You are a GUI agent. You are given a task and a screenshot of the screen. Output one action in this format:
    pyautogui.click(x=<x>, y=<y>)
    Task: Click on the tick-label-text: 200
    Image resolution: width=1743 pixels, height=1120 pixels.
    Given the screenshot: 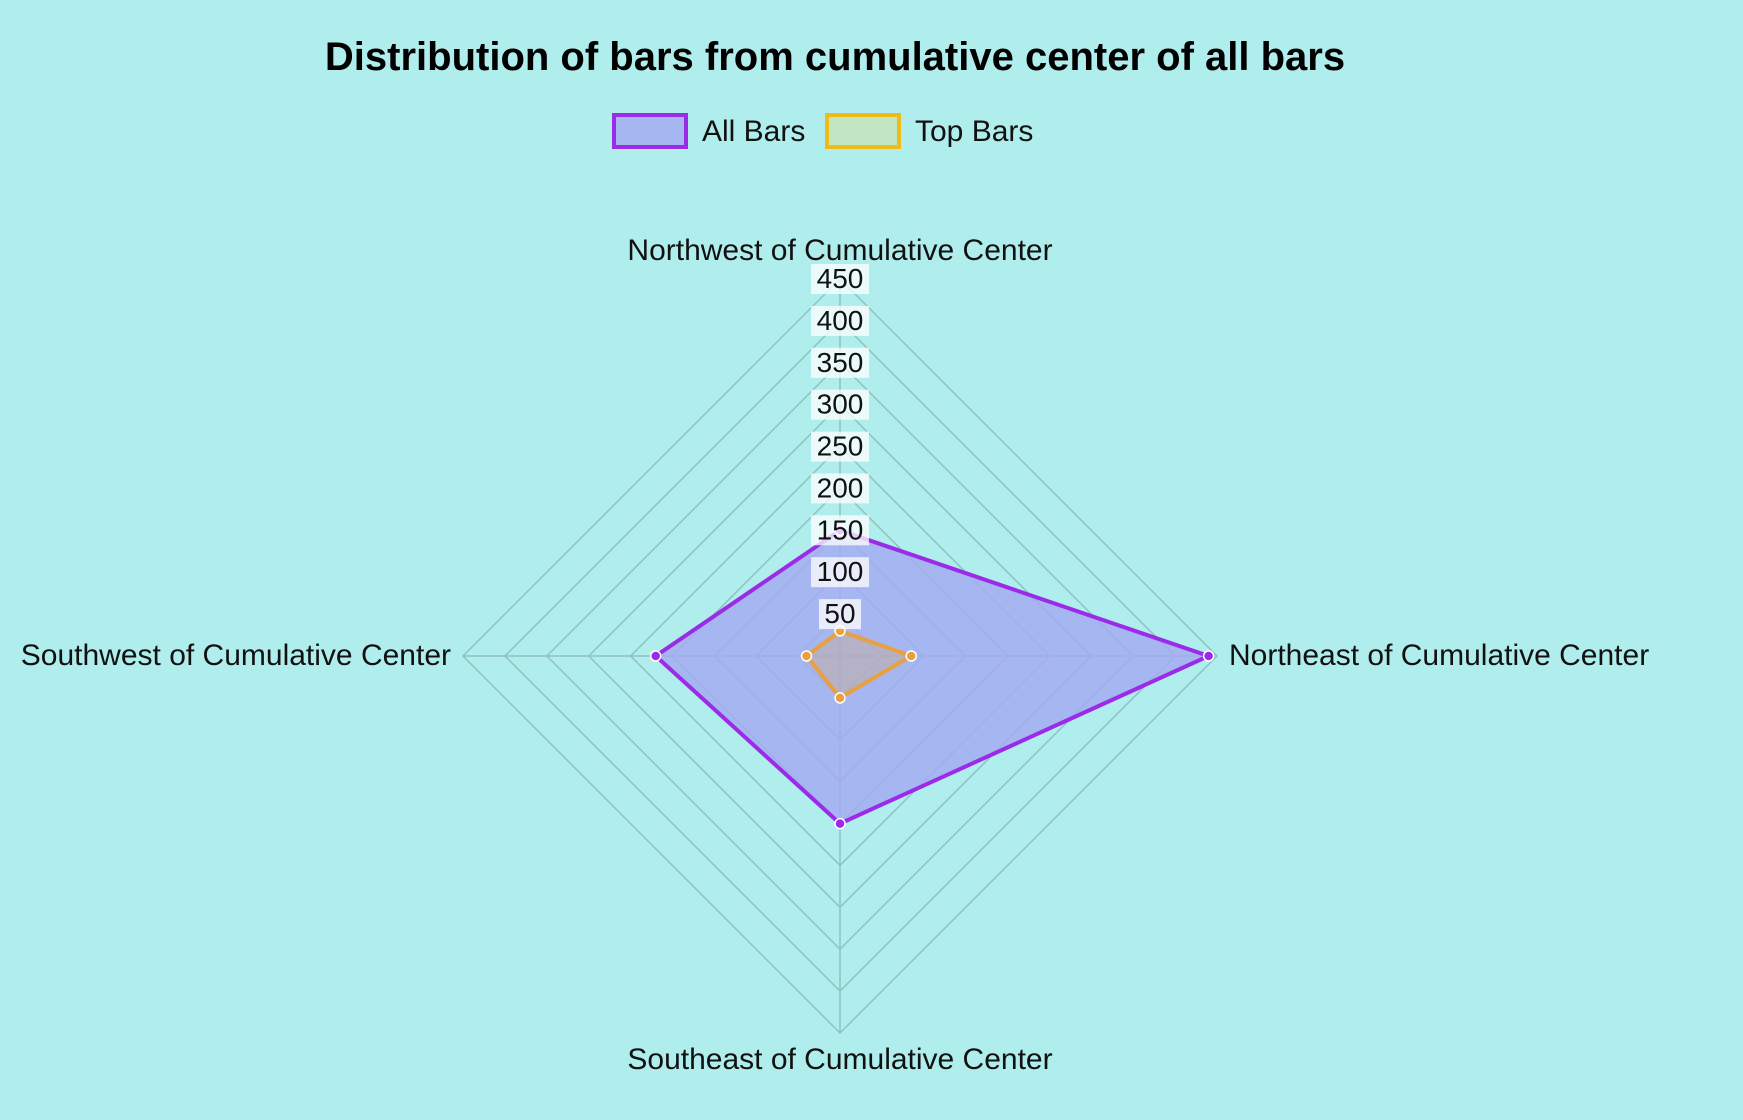 What is the action you would take?
    pyautogui.click(x=840, y=487)
    